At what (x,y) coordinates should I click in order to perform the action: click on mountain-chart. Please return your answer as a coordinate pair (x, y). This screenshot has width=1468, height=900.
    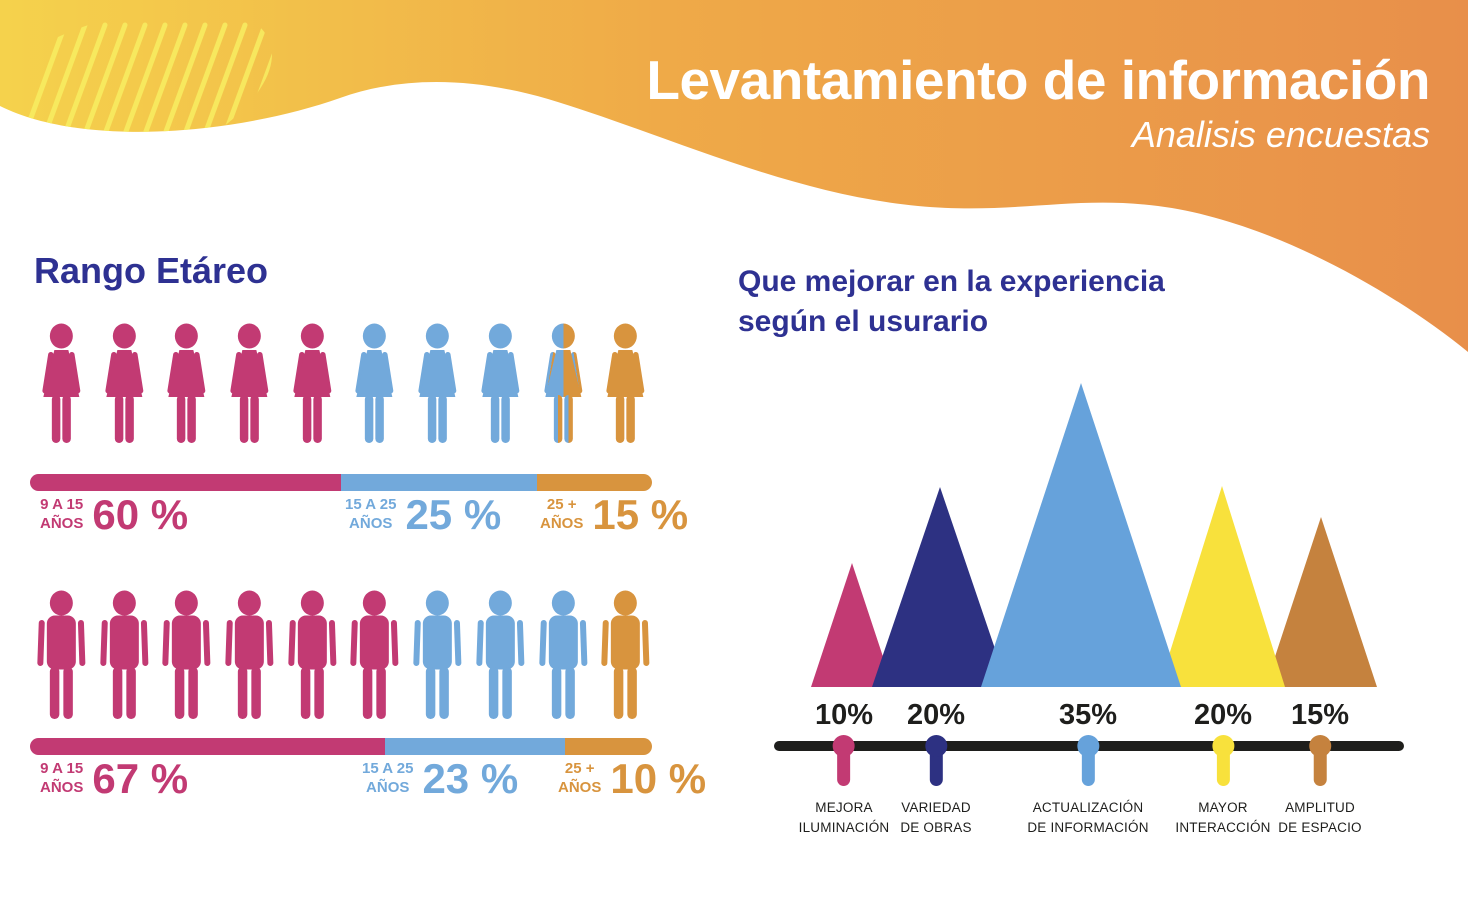
    Looking at the image, I should click on (1094, 535).